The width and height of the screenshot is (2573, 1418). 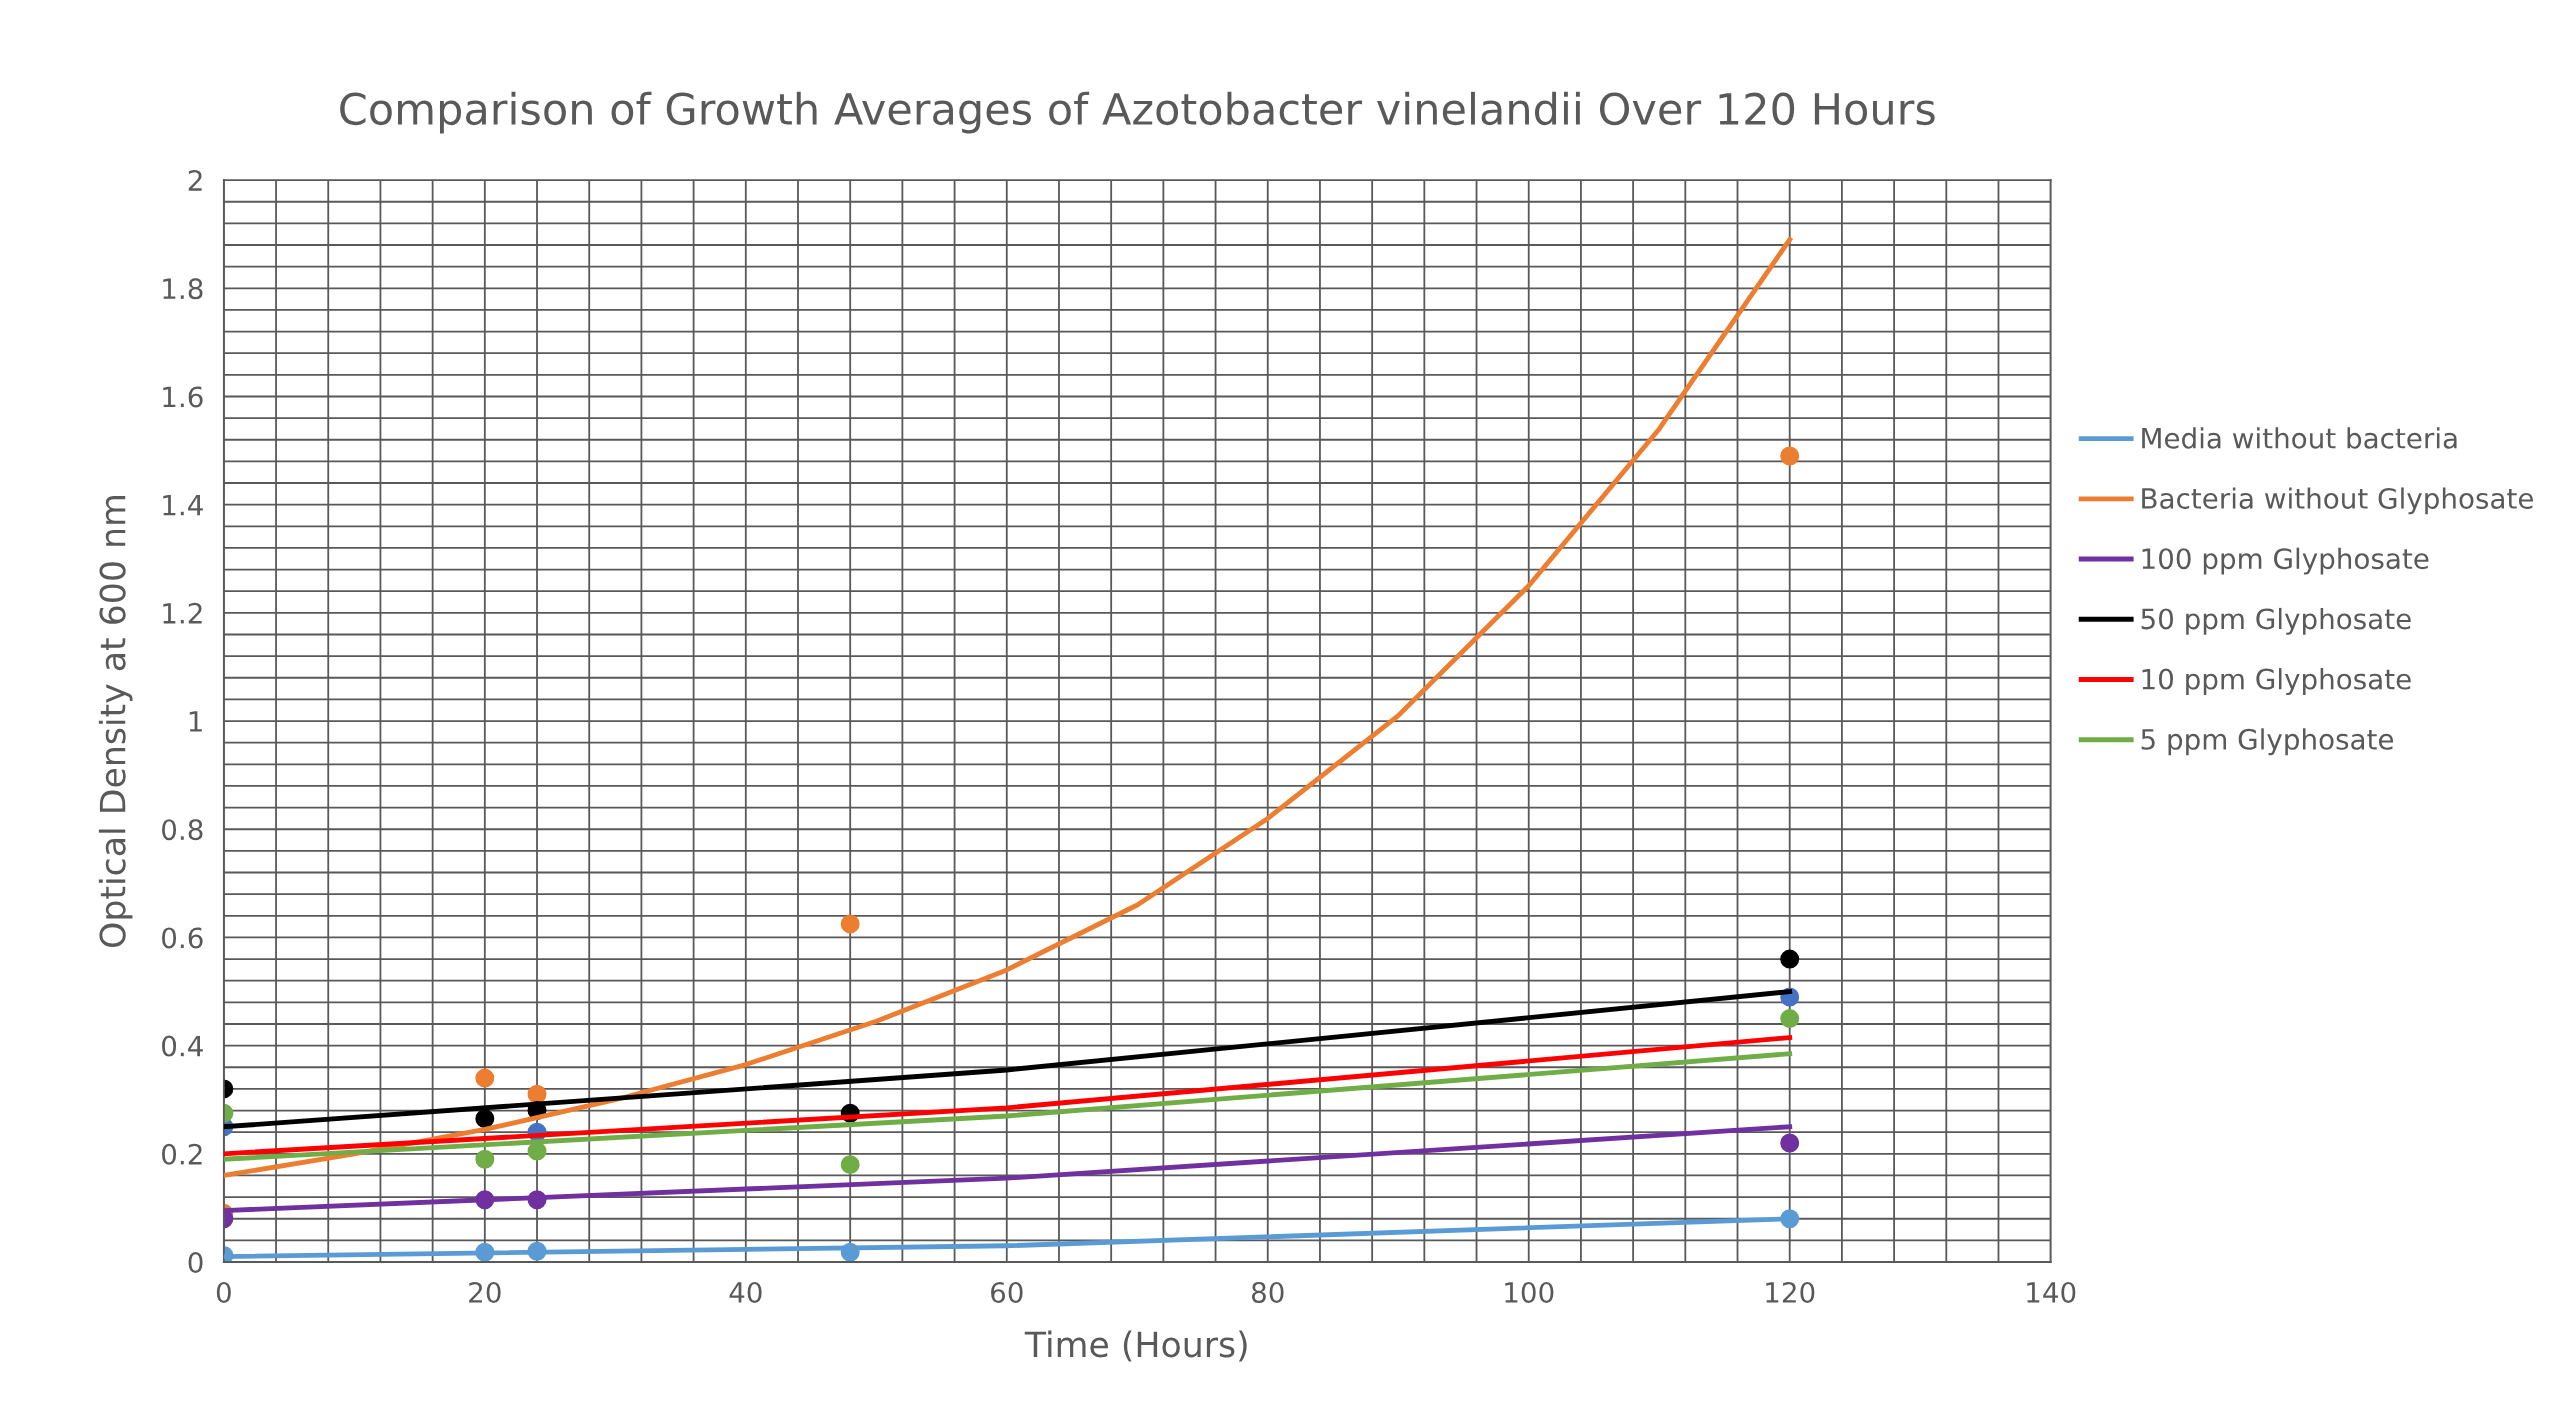 What do you see at coordinates (2051, 1292) in the screenshot?
I see `x-tick-label: 140` at bounding box center [2051, 1292].